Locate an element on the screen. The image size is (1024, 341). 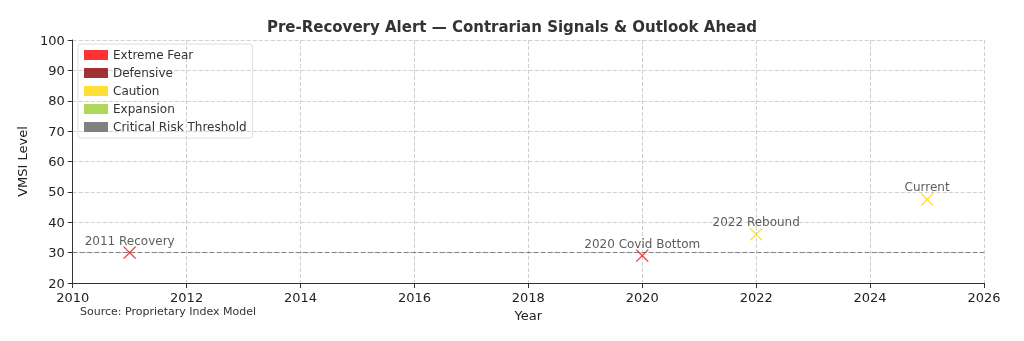
x-tick-label: 2016 is located at coordinates (414, 297).